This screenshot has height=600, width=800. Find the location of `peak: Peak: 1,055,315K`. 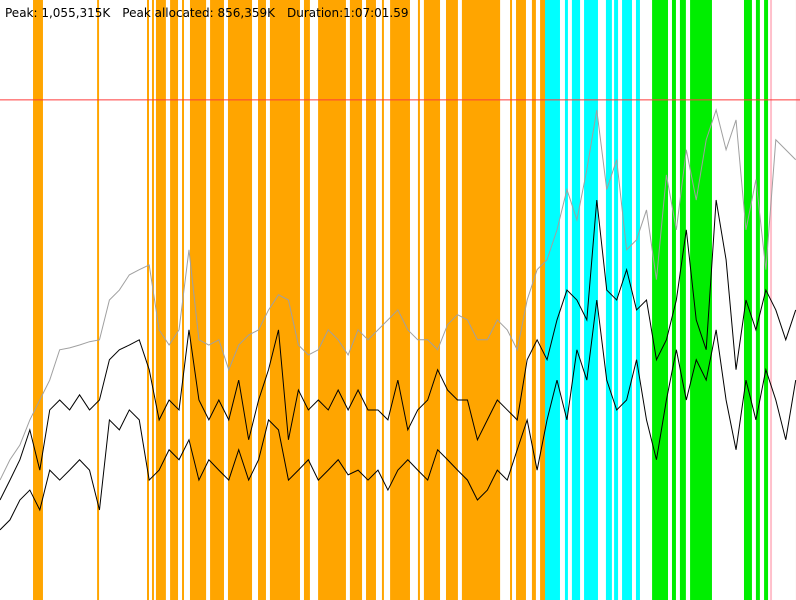

peak: Peak: 1,055,315K is located at coordinates (58, 13).